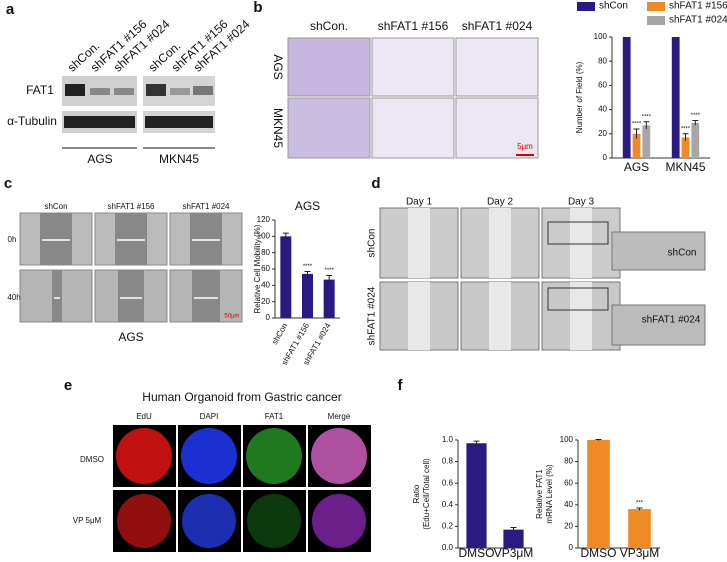 This screenshot has width=727, height=562. Describe the element at coordinates (448, 461) in the screenshot. I see `y-tick-label: 0.8` at that location.